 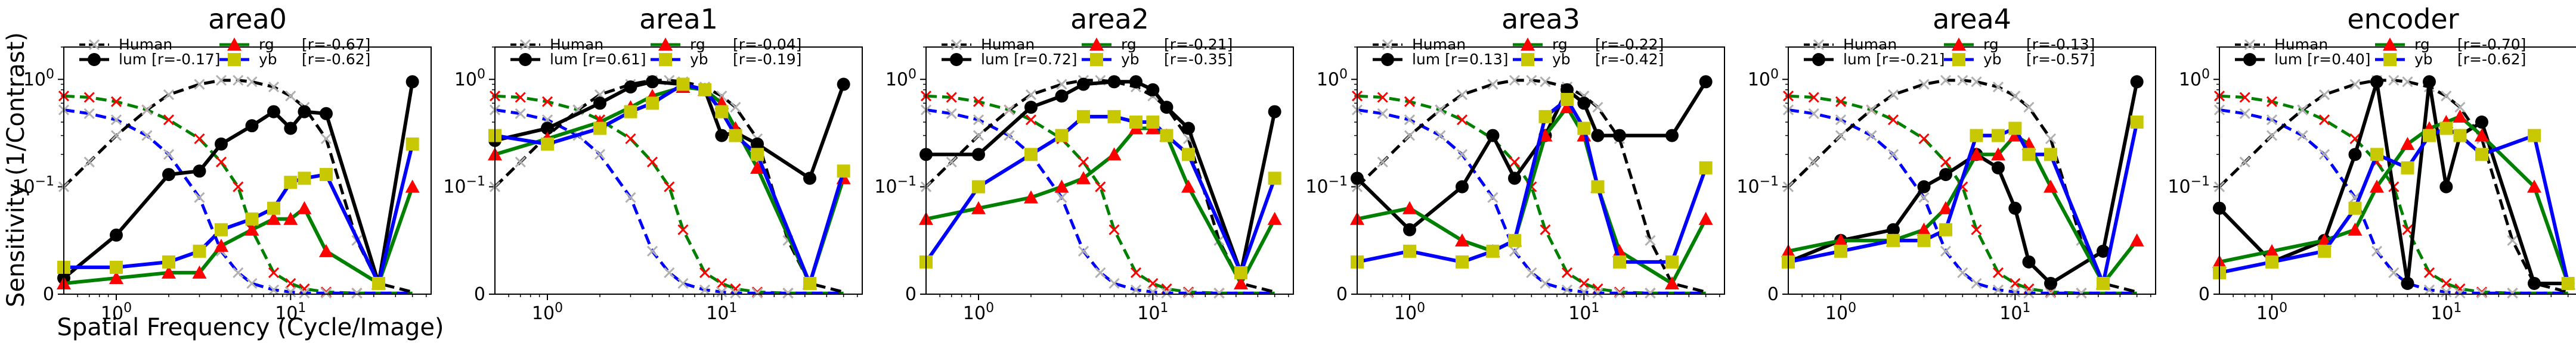 I want to click on human-rg-marker-area1-5-stroke-b, so click(x=631, y=139).